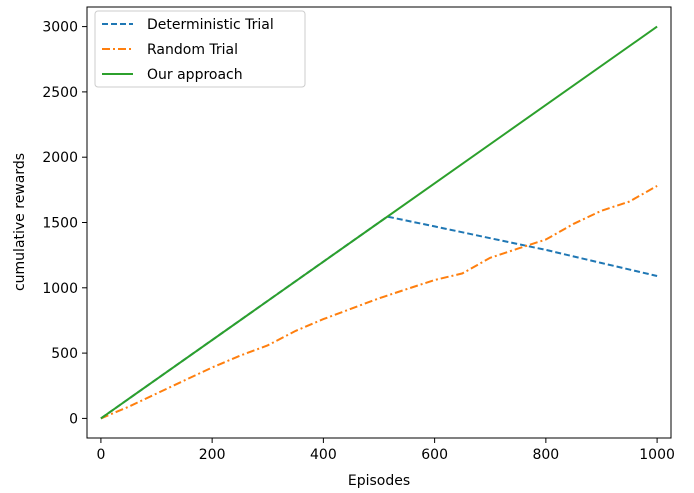 Image resolution: width=694 pixels, height=493 pixels. Describe the element at coordinates (657, 455) in the screenshot. I see `x-tick-label: 1000` at that location.